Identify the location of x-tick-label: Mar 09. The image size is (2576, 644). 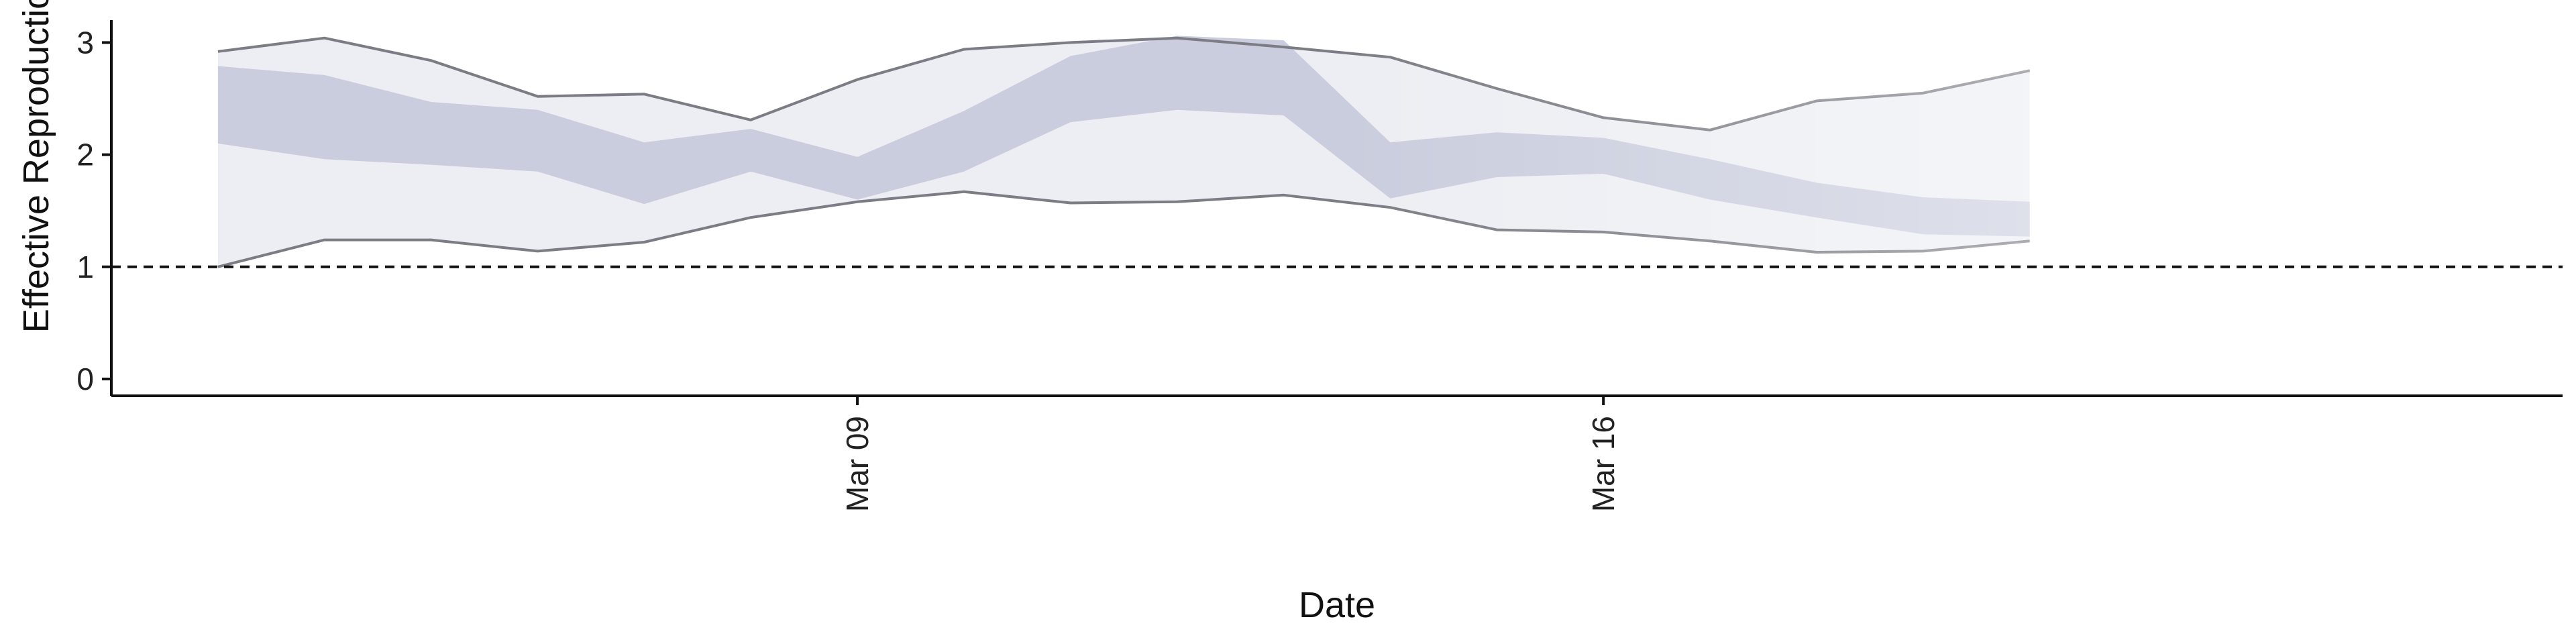
(857, 464).